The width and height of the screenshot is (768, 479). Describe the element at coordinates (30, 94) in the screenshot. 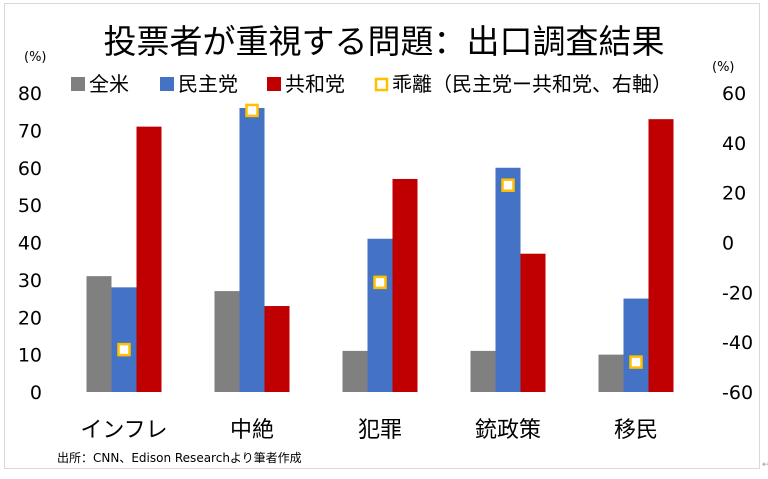

I see `left-tick-label: 80` at that location.